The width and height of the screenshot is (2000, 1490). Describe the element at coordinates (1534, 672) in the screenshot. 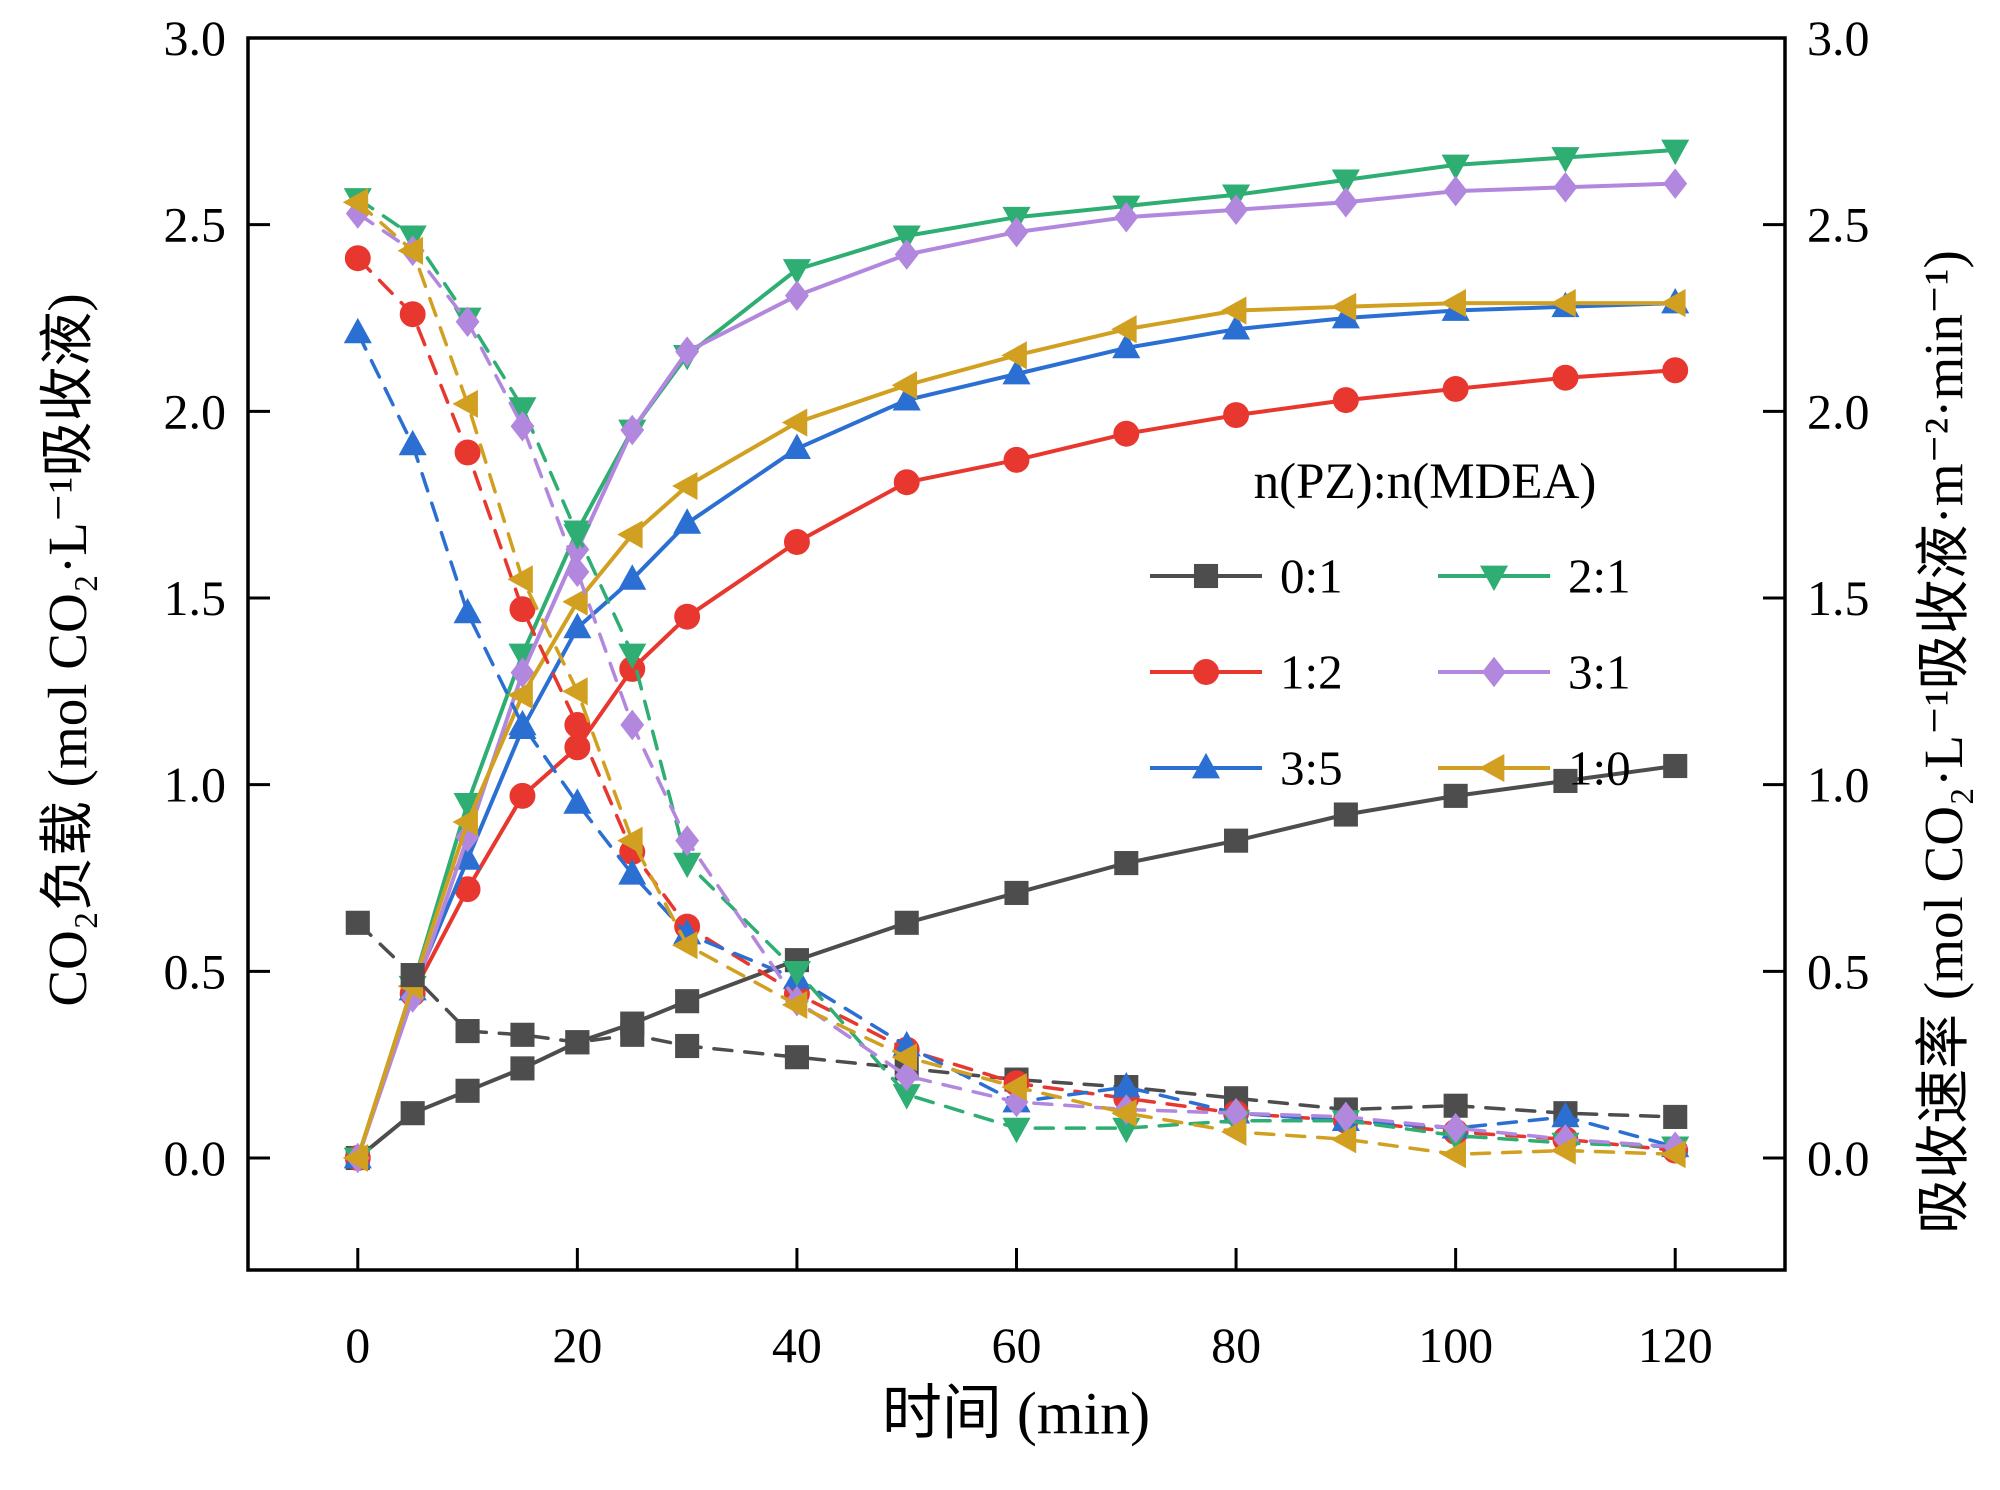

I see `legend-entry-3-1: 3:1` at that location.